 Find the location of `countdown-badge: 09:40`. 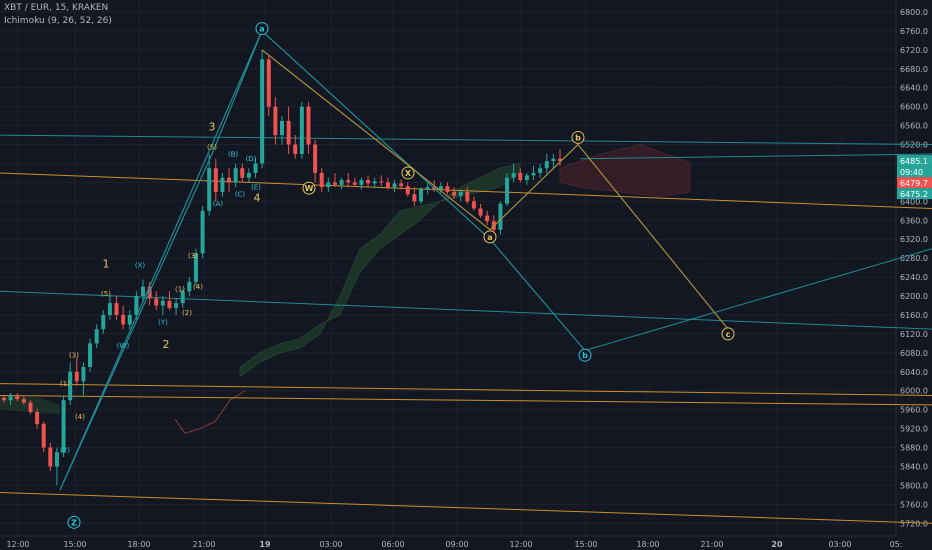

countdown-badge: 09:40 is located at coordinates (911, 172).